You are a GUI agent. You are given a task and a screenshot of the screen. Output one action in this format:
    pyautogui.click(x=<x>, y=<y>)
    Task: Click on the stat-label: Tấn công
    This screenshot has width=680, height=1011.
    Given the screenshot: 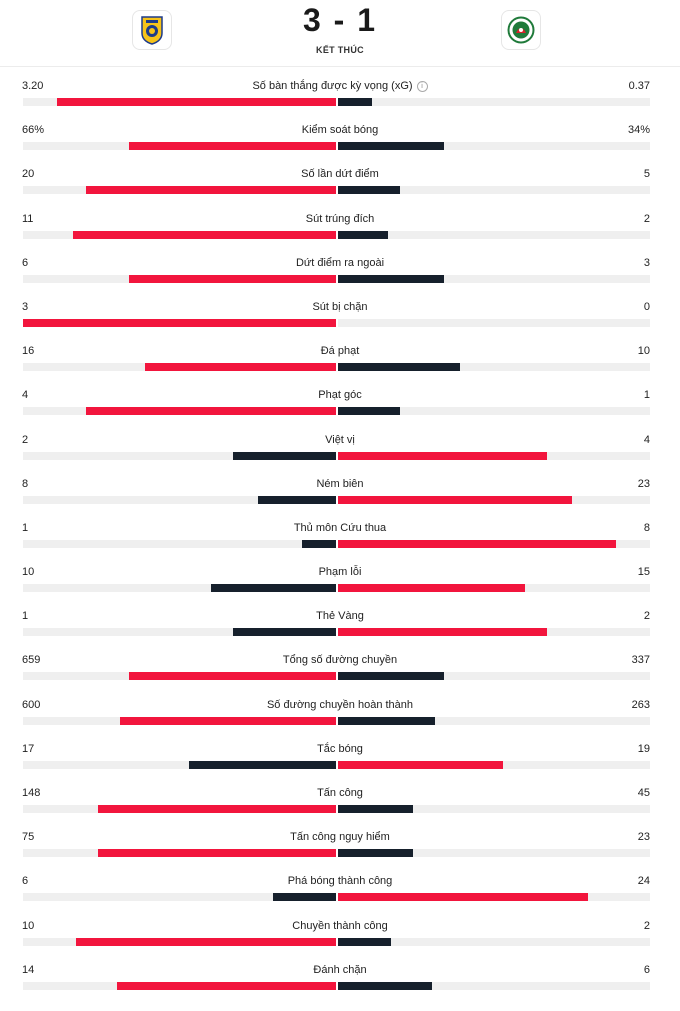 What is the action you would take?
    pyautogui.click(x=340, y=793)
    